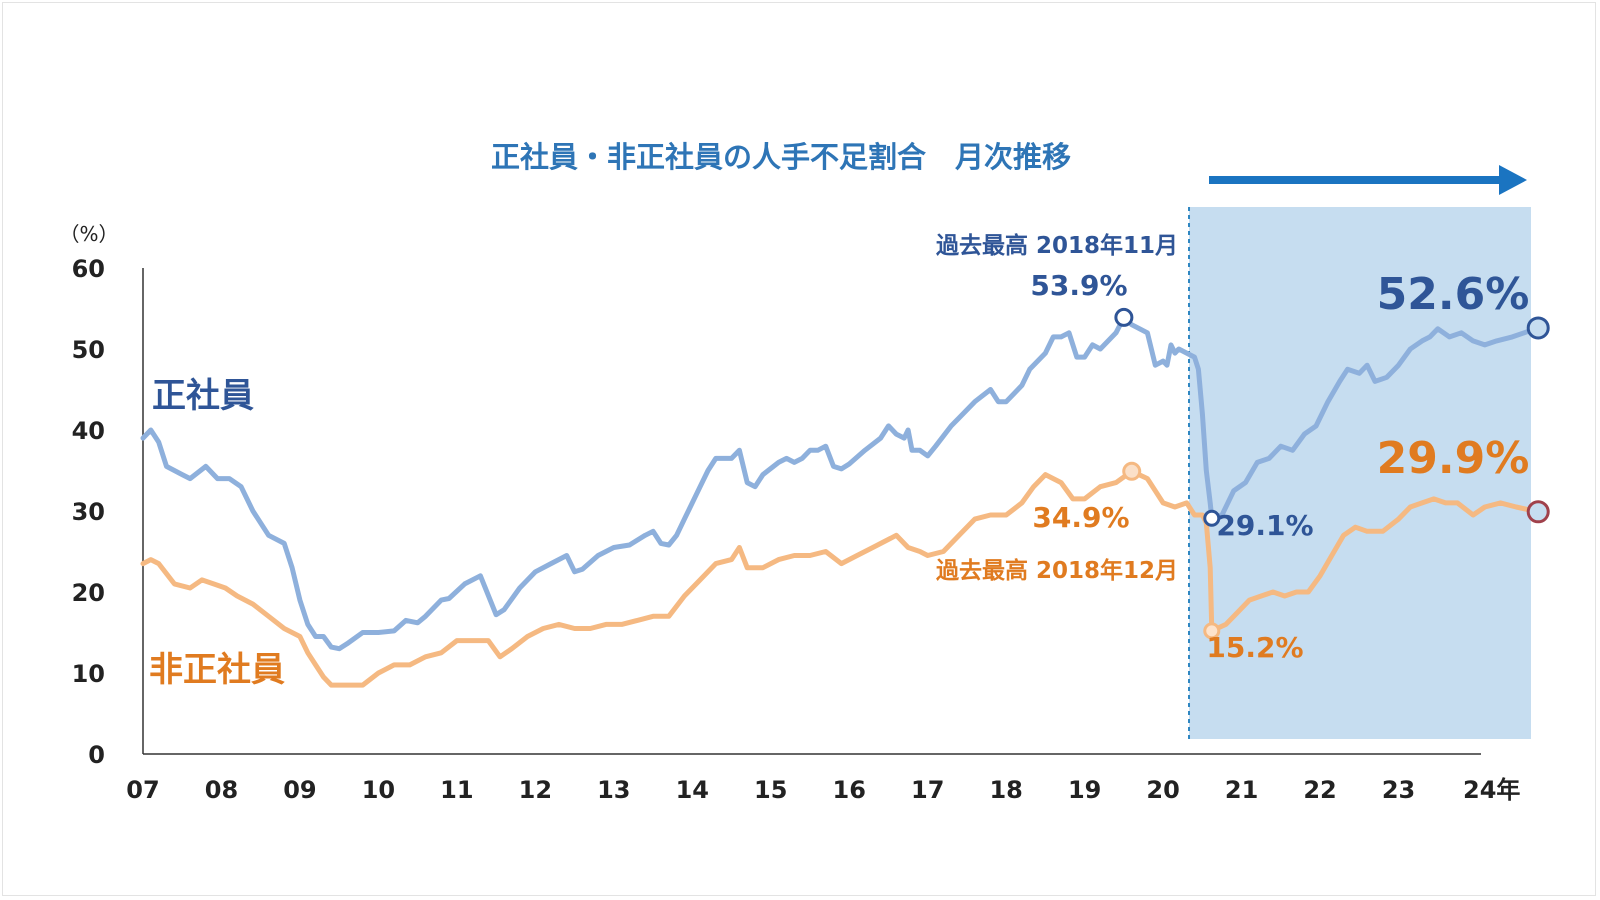  Describe the element at coordinates (88, 269) in the screenshot. I see `y-tick-label: 60` at that location.